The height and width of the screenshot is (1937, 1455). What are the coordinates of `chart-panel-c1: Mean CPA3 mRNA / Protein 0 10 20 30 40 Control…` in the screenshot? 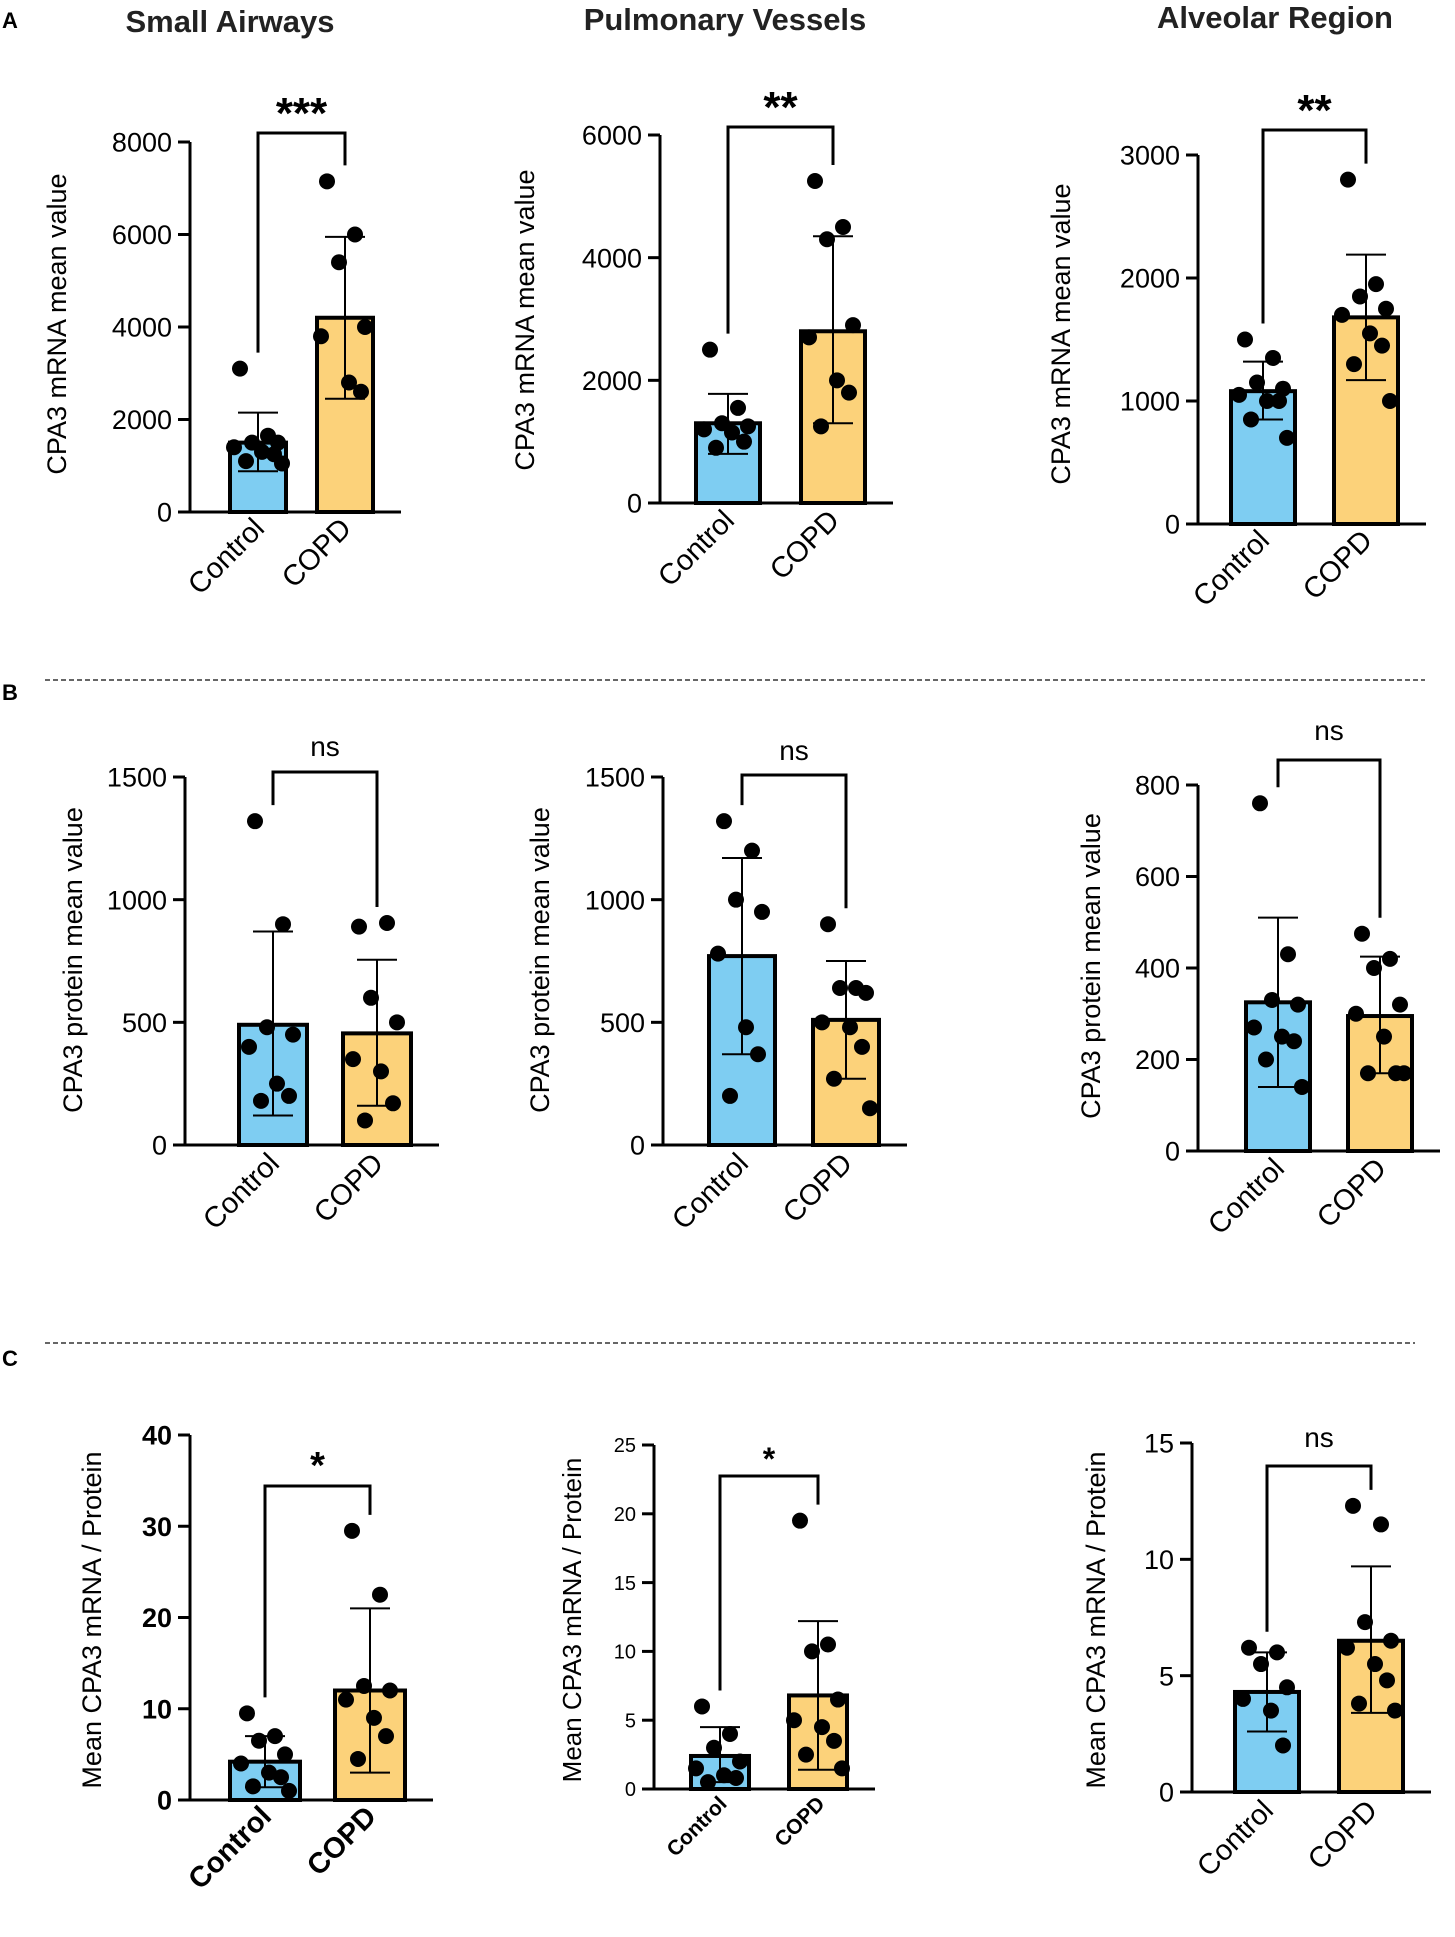 It's located at (255, 1658).